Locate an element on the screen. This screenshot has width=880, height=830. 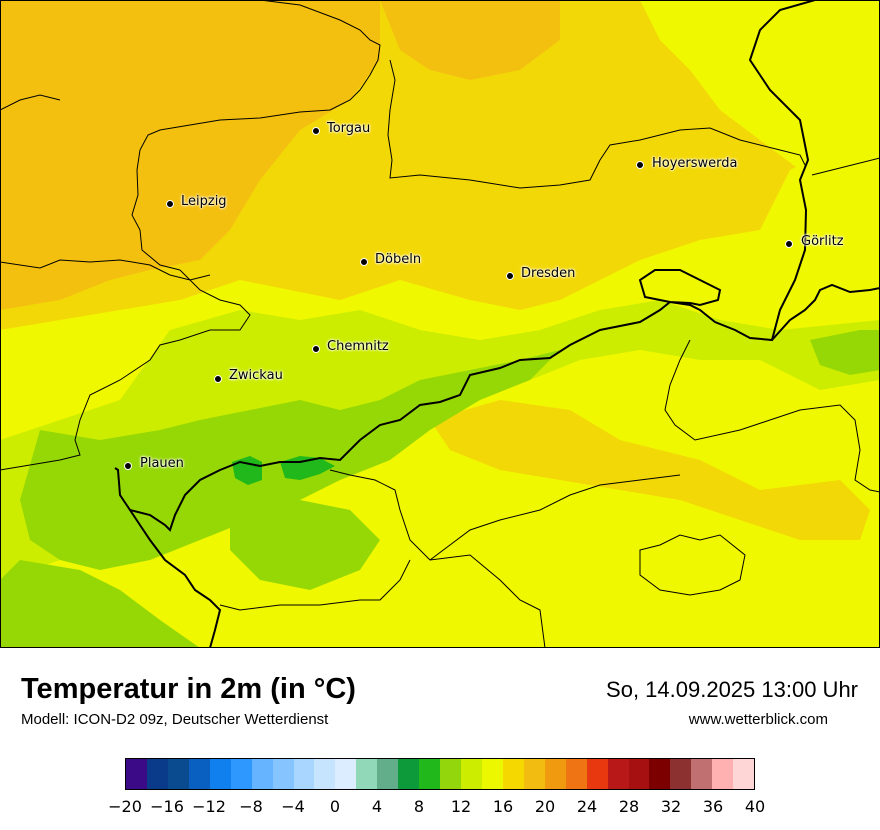
city-dot-leipzig is located at coordinates (170, 204).